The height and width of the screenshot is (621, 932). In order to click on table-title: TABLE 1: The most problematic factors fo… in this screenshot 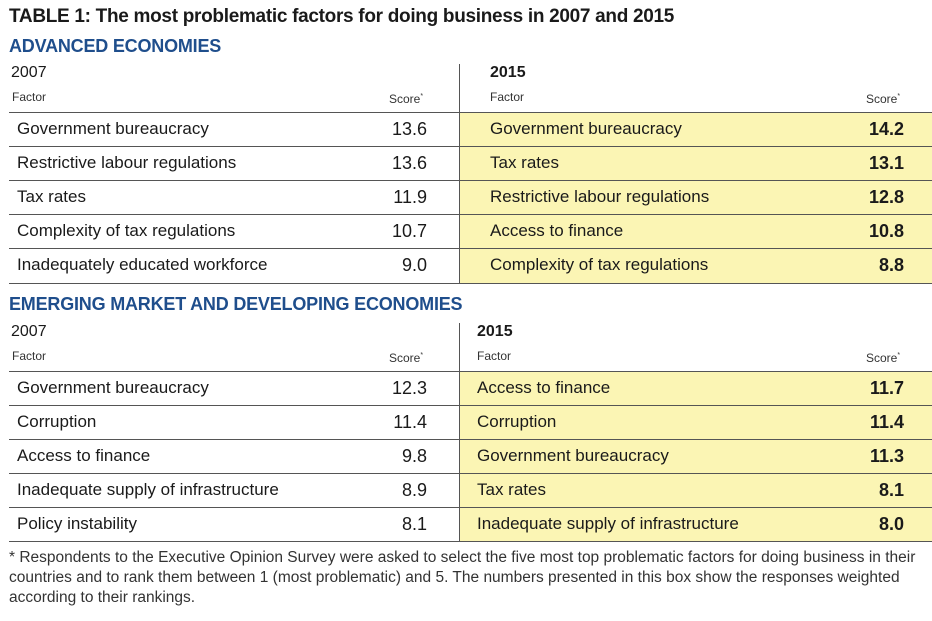, I will do `click(342, 16)`.